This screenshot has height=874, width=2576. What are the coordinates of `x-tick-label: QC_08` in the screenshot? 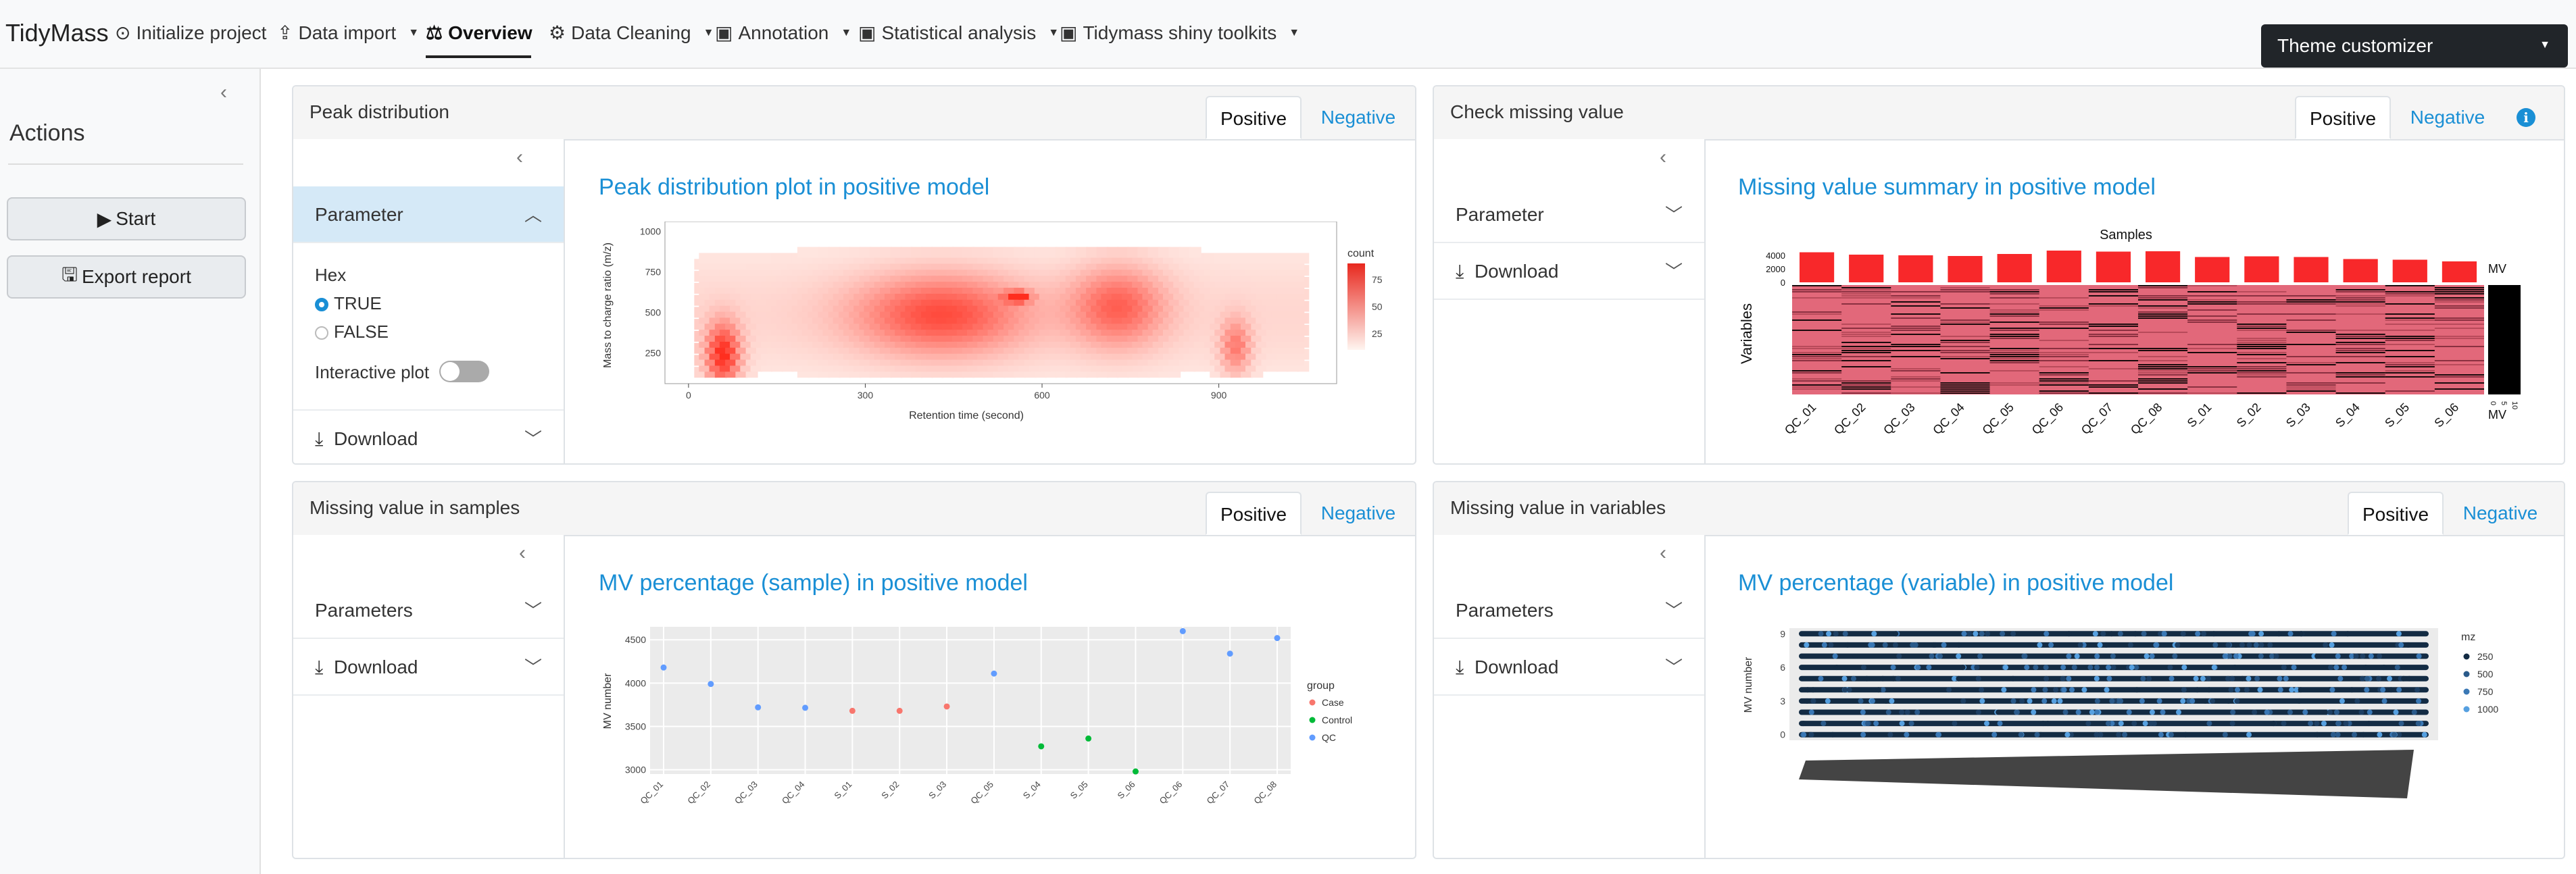 It's located at (2147, 419).